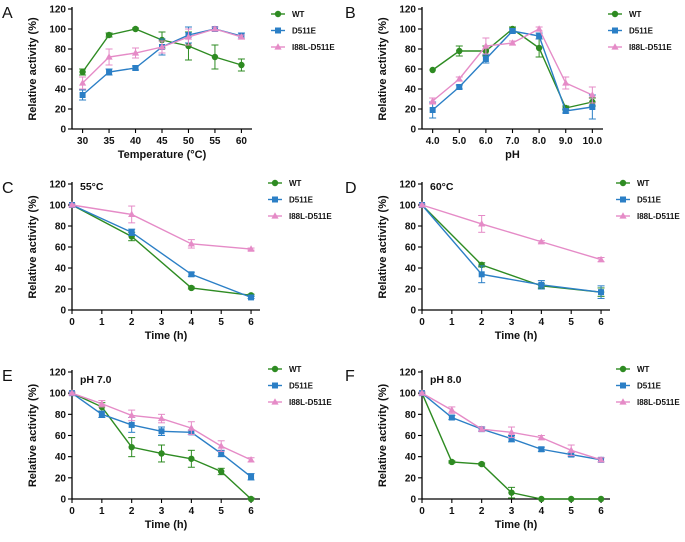  What do you see at coordinates (512, 155) in the screenshot?
I see `x-axis-label: pH` at bounding box center [512, 155].